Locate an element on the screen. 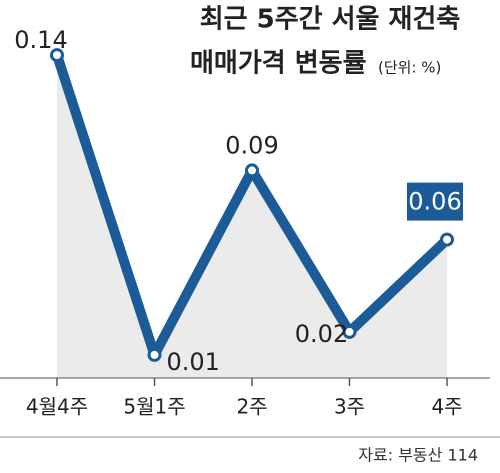  data-label: 0.09 is located at coordinates (251, 145).